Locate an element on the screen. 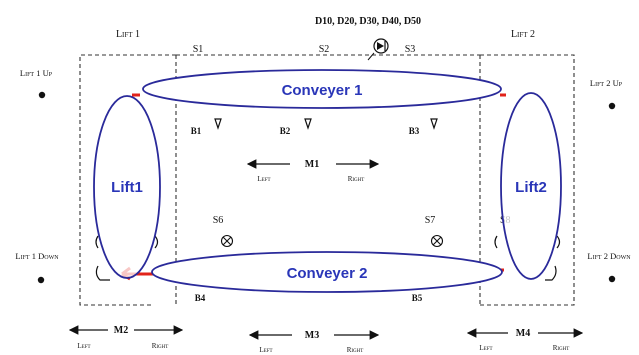 This screenshot has height=355, width=639. sensor-s2: S2 is located at coordinates (324, 49).